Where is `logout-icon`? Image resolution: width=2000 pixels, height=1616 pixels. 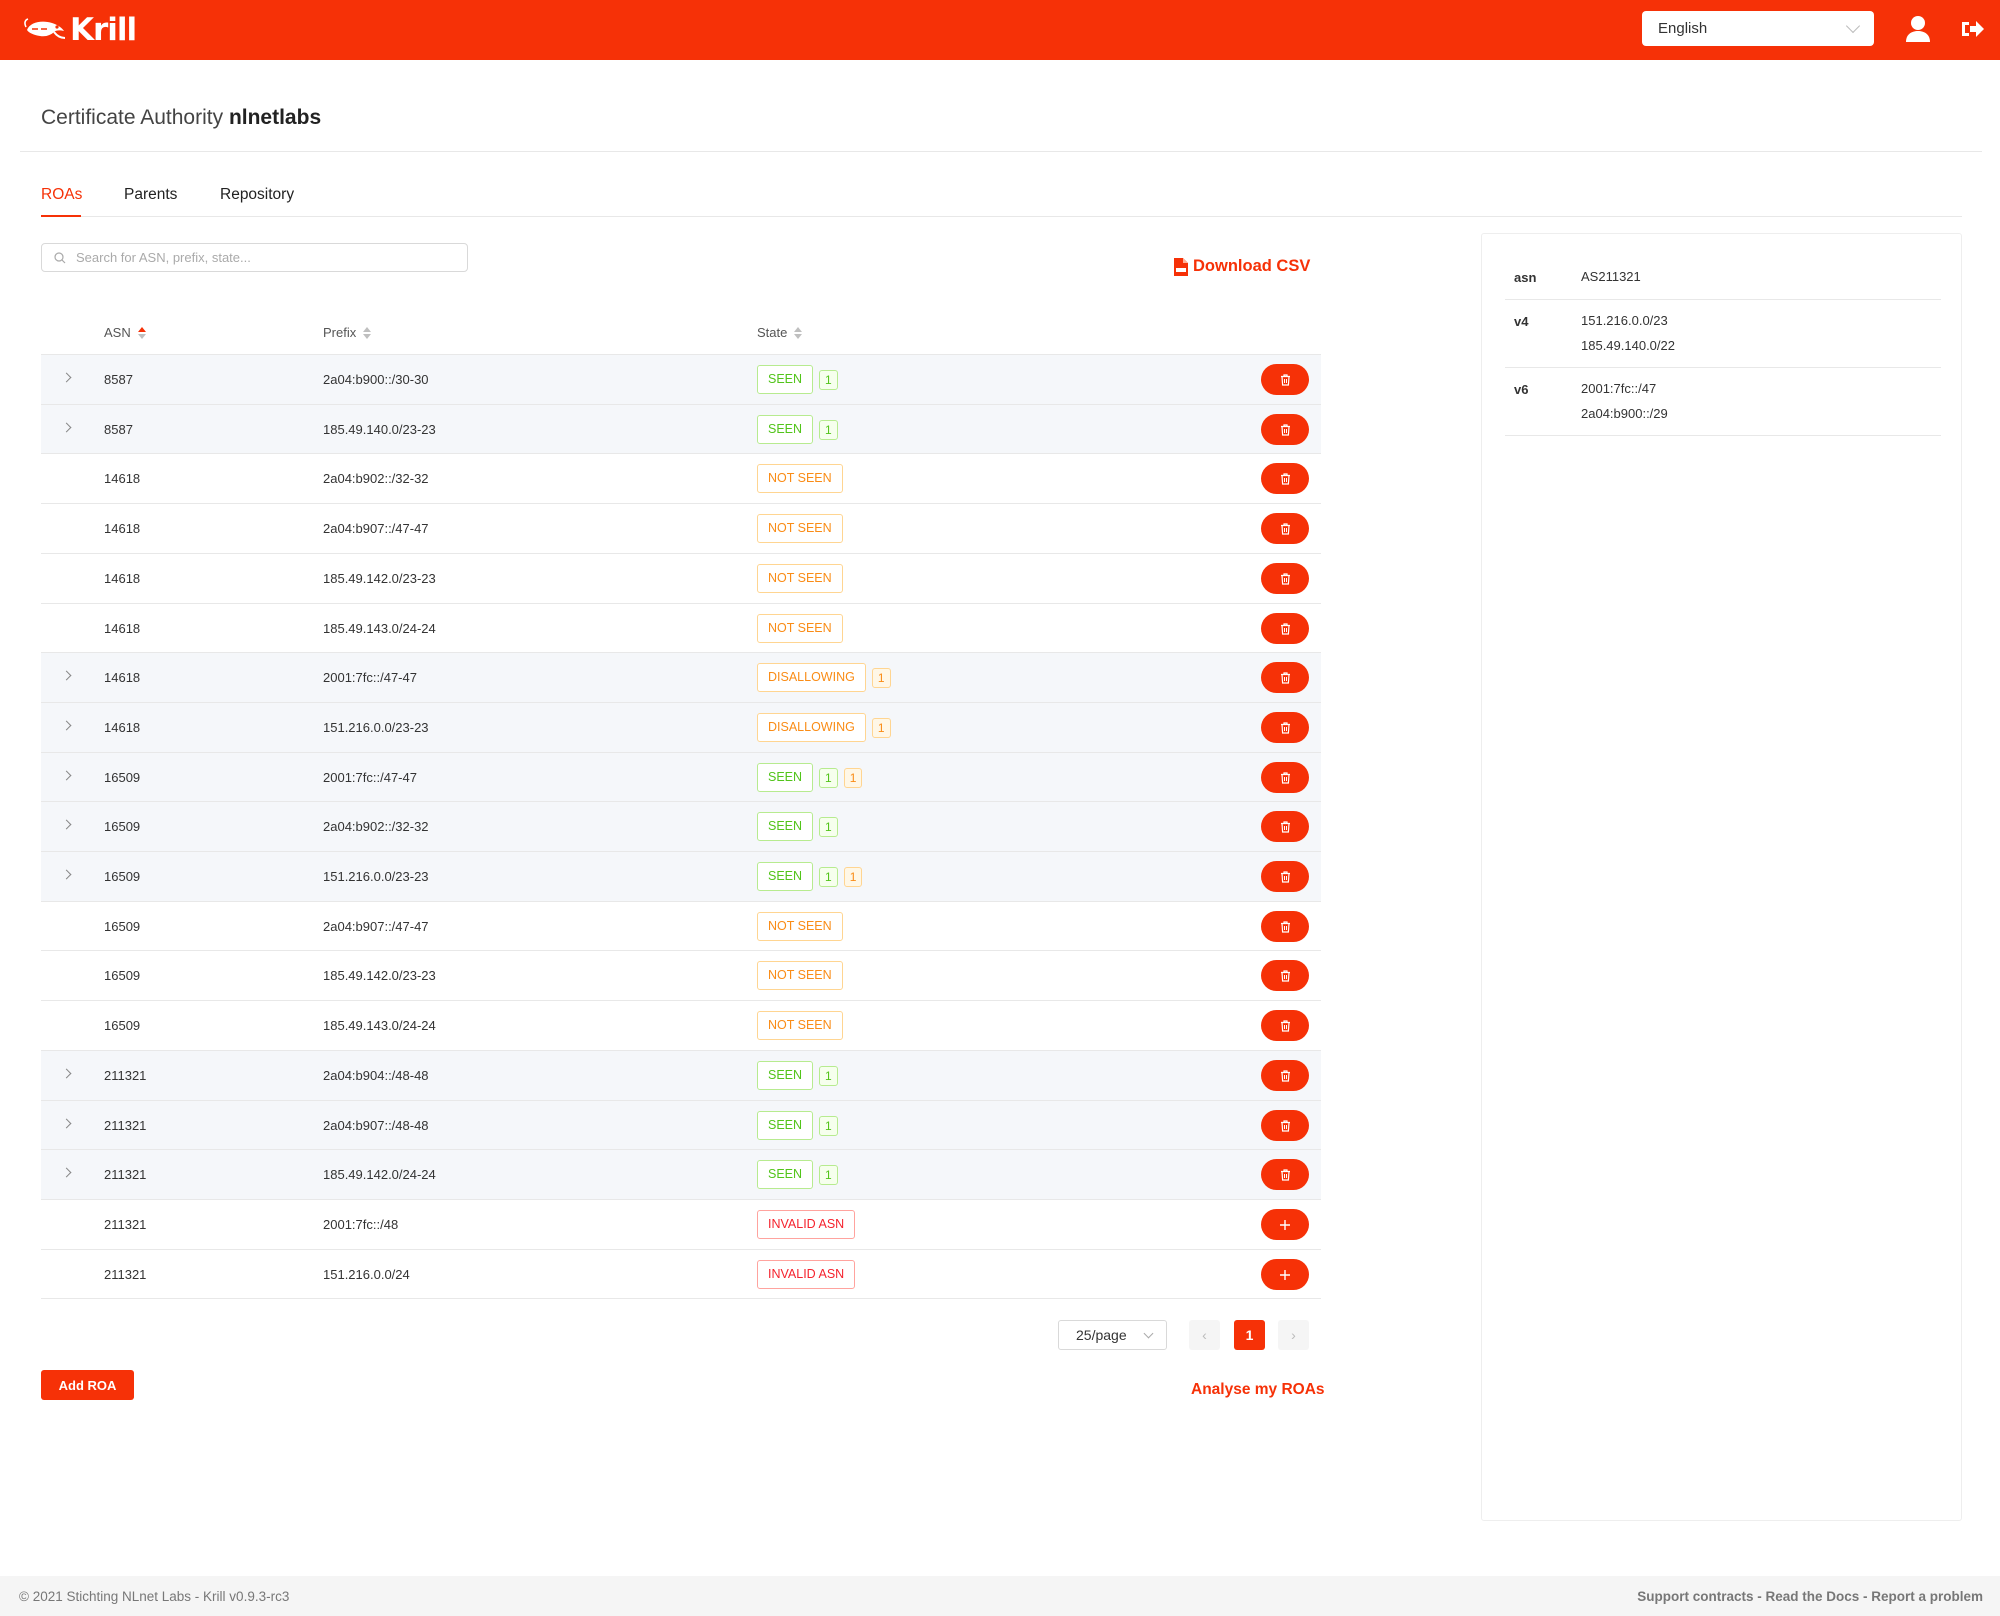 logout-icon is located at coordinates (1972, 29).